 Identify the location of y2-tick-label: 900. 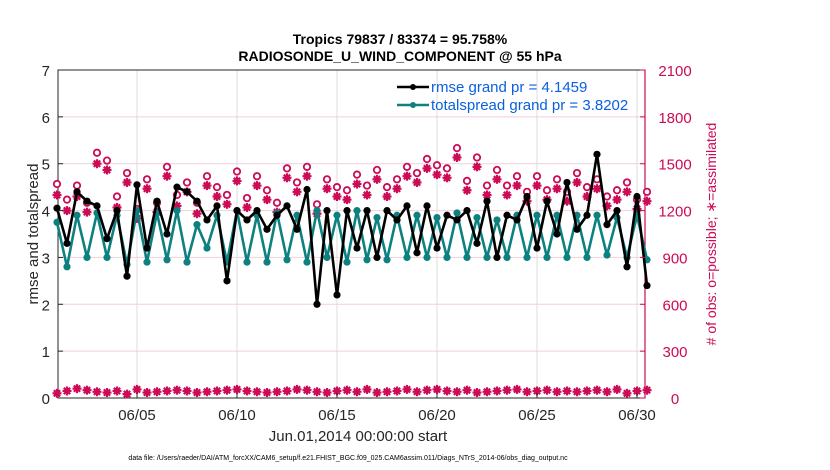
(674, 258).